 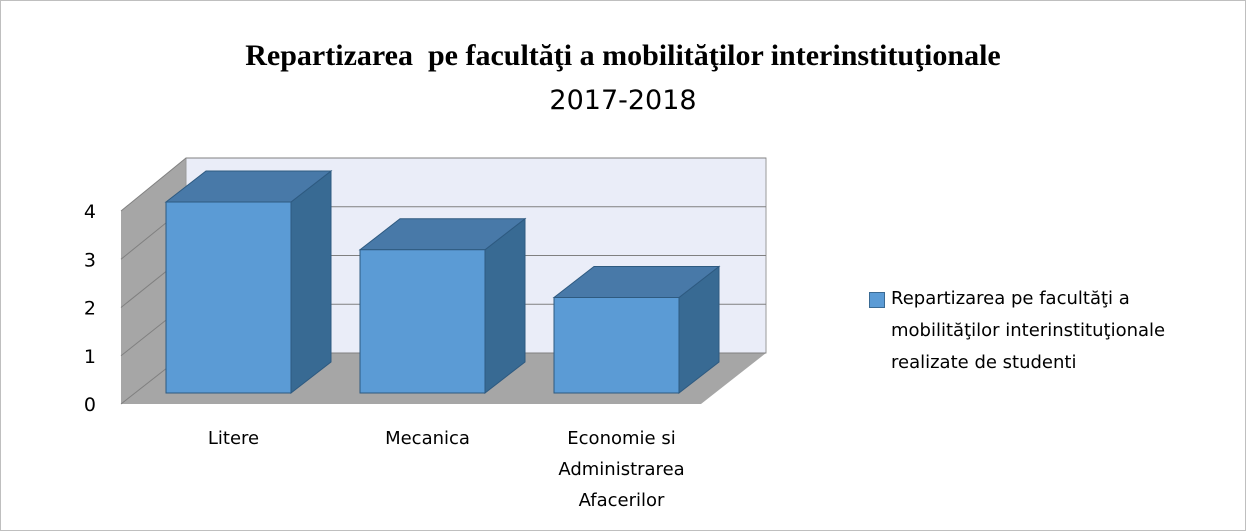 I want to click on x-tick-label: Litere, so click(x=233, y=438).